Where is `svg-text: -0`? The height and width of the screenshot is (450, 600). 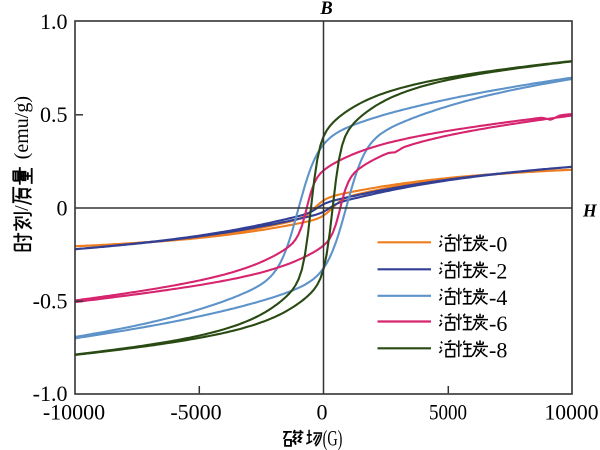 svg-text: -0 is located at coordinates (498, 244).